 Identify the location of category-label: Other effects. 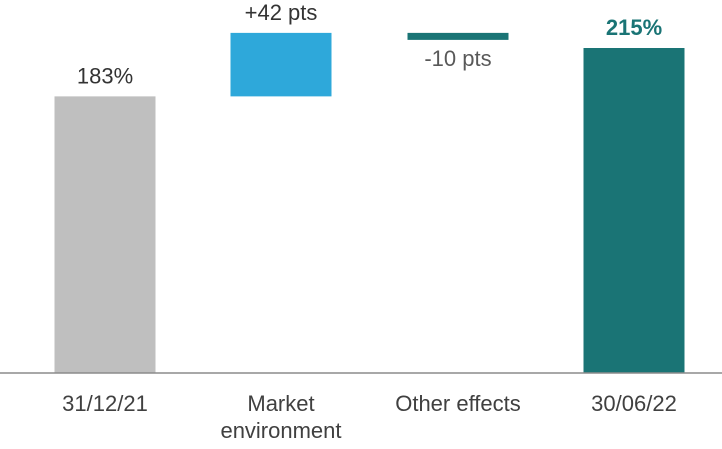
(458, 403).